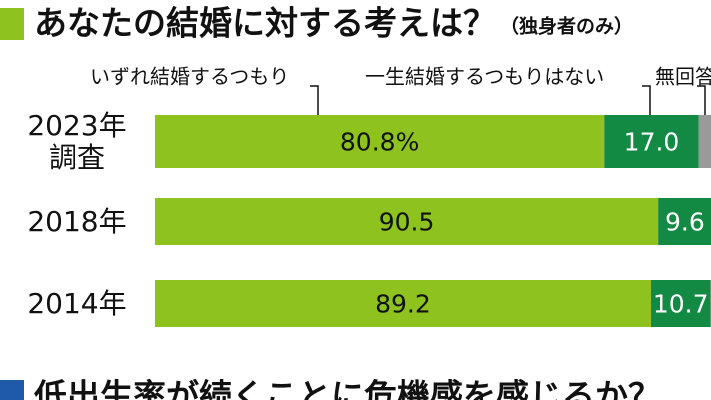  Describe the element at coordinates (77, 303) in the screenshot. I see `category-label: 2014年` at that location.